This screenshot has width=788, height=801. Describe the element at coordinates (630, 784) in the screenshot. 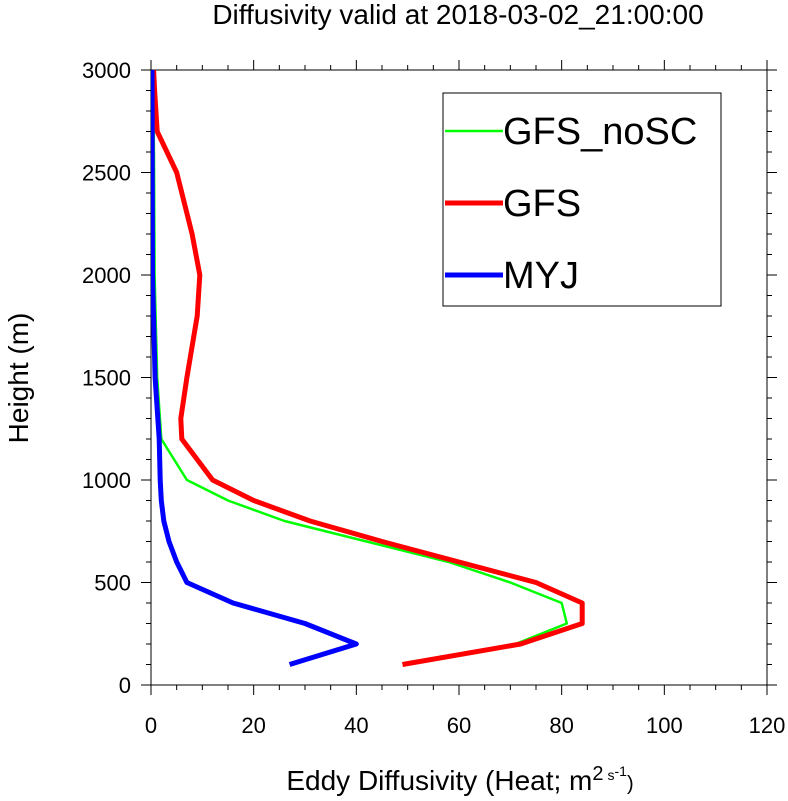

I see `x-axis-label-close: )` at that location.